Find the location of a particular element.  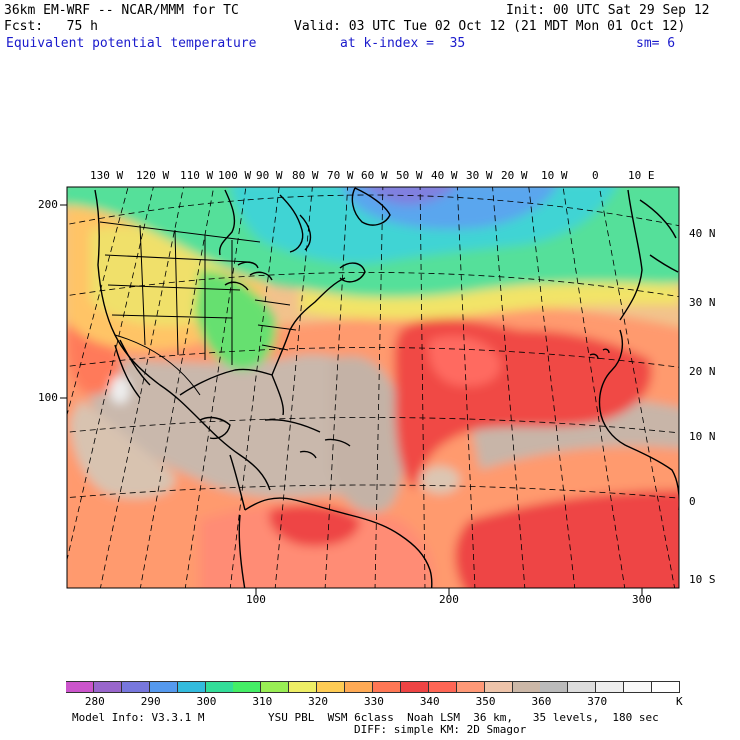

forecast-hour: Fcst: 75 h is located at coordinates (51, 26).